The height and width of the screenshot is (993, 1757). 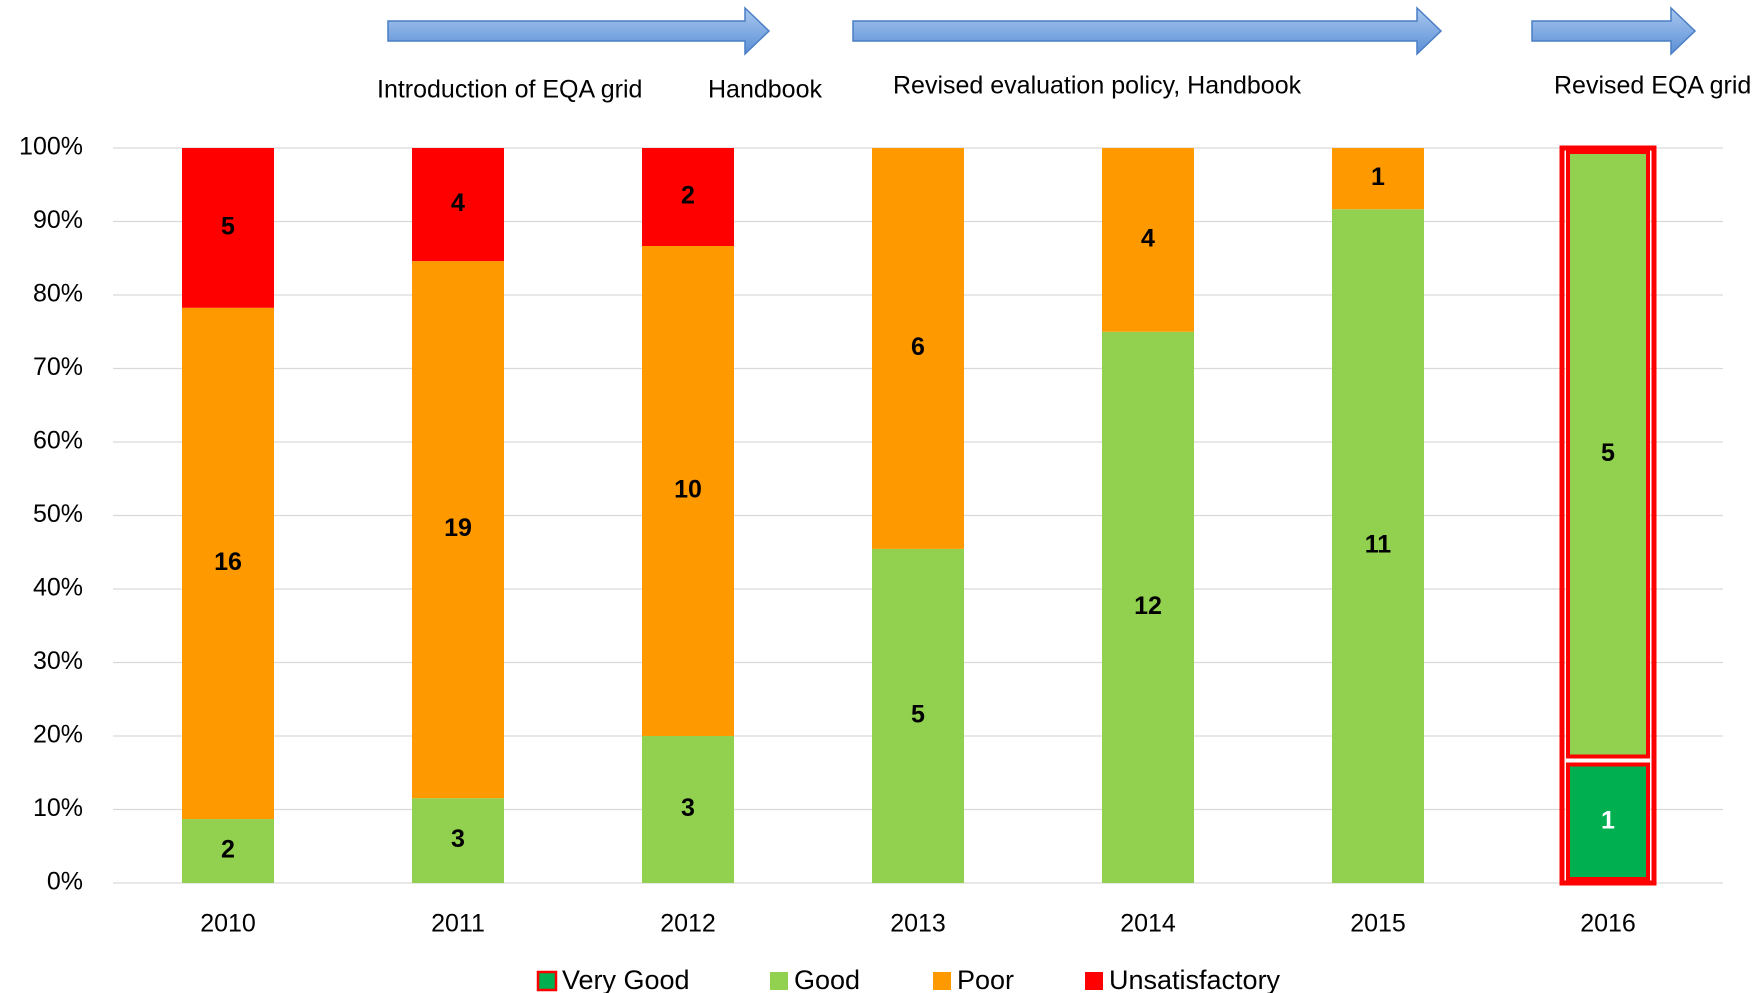 What do you see at coordinates (58, 661) in the screenshot?
I see `y-tick-label: 30%` at bounding box center [58, 661].